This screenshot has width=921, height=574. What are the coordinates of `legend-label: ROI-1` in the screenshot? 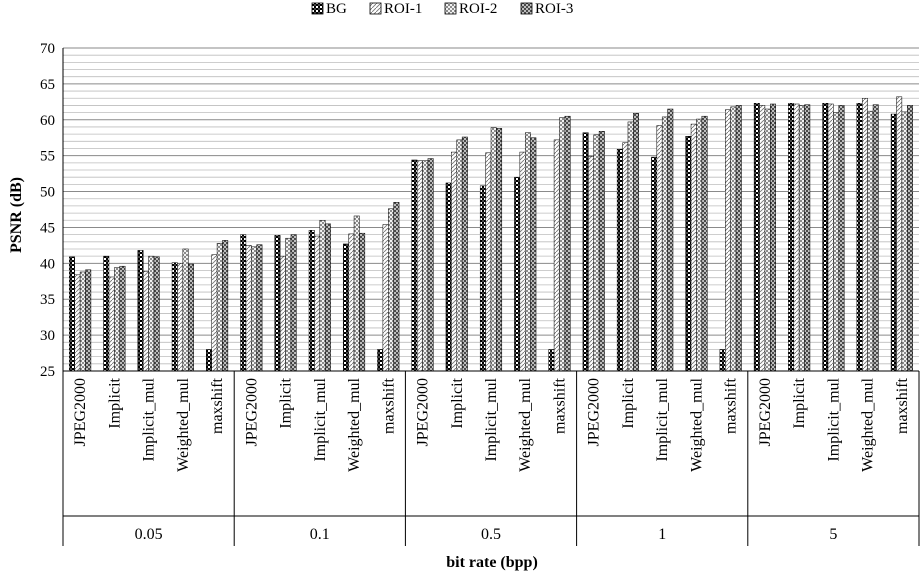 It's located at (403, 9).